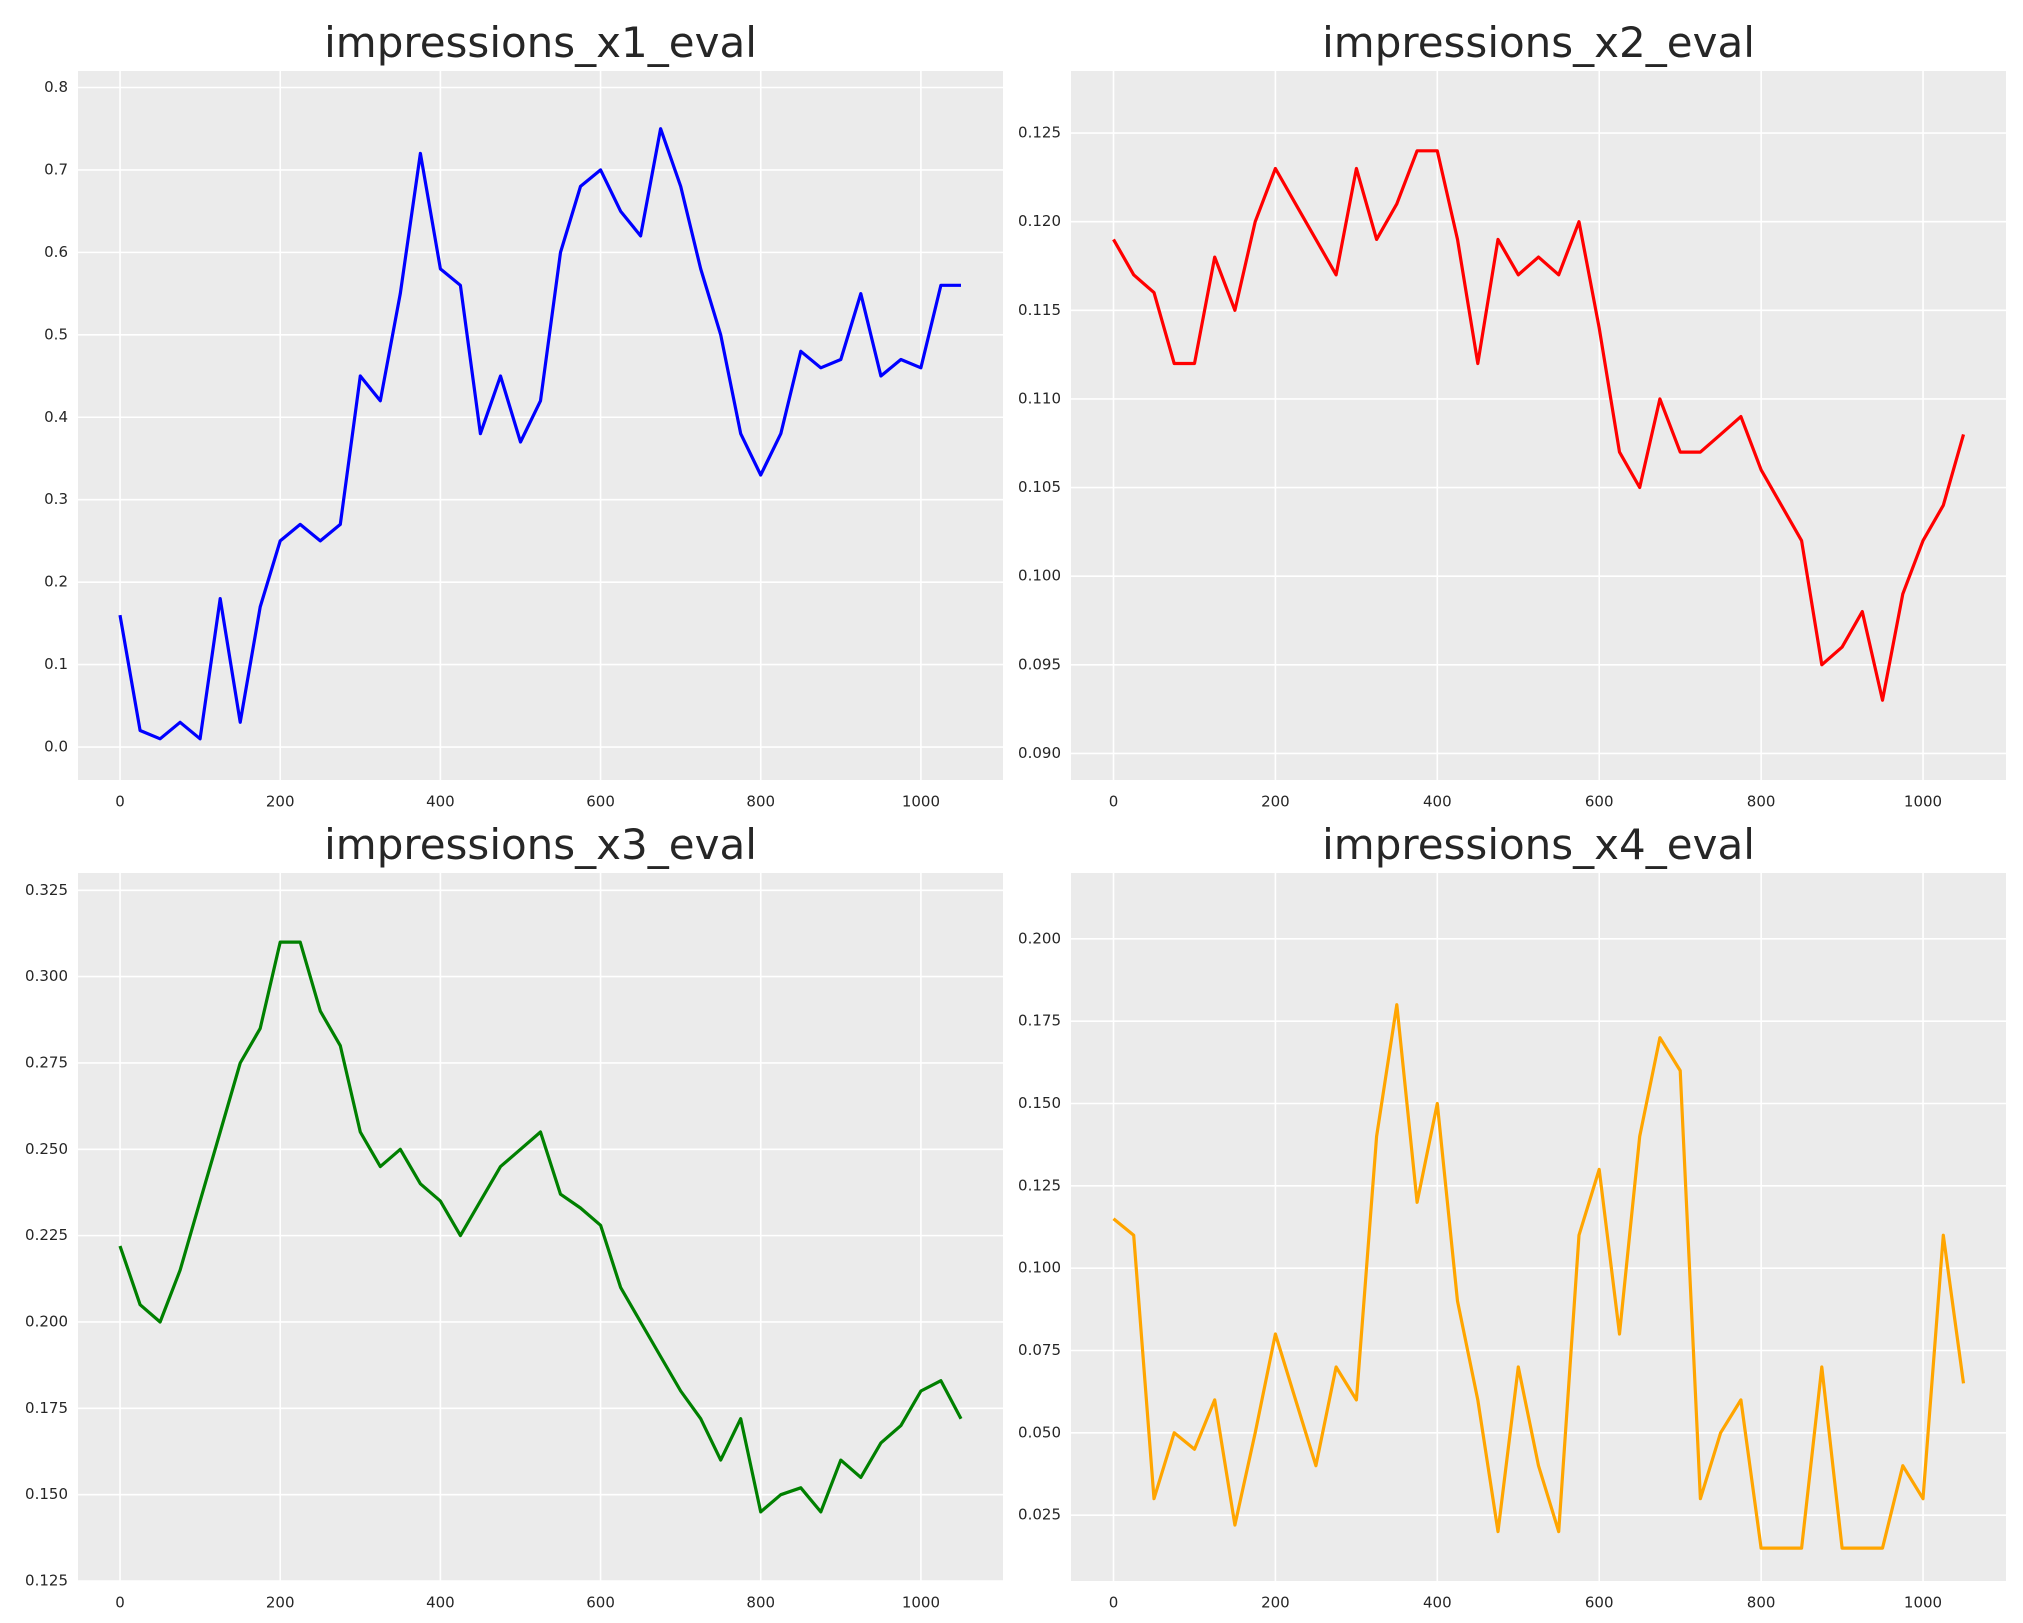  Describe the element at coordinates (56, 582) in the screenshot. I see `y-tick-label: 0.2` at that location.